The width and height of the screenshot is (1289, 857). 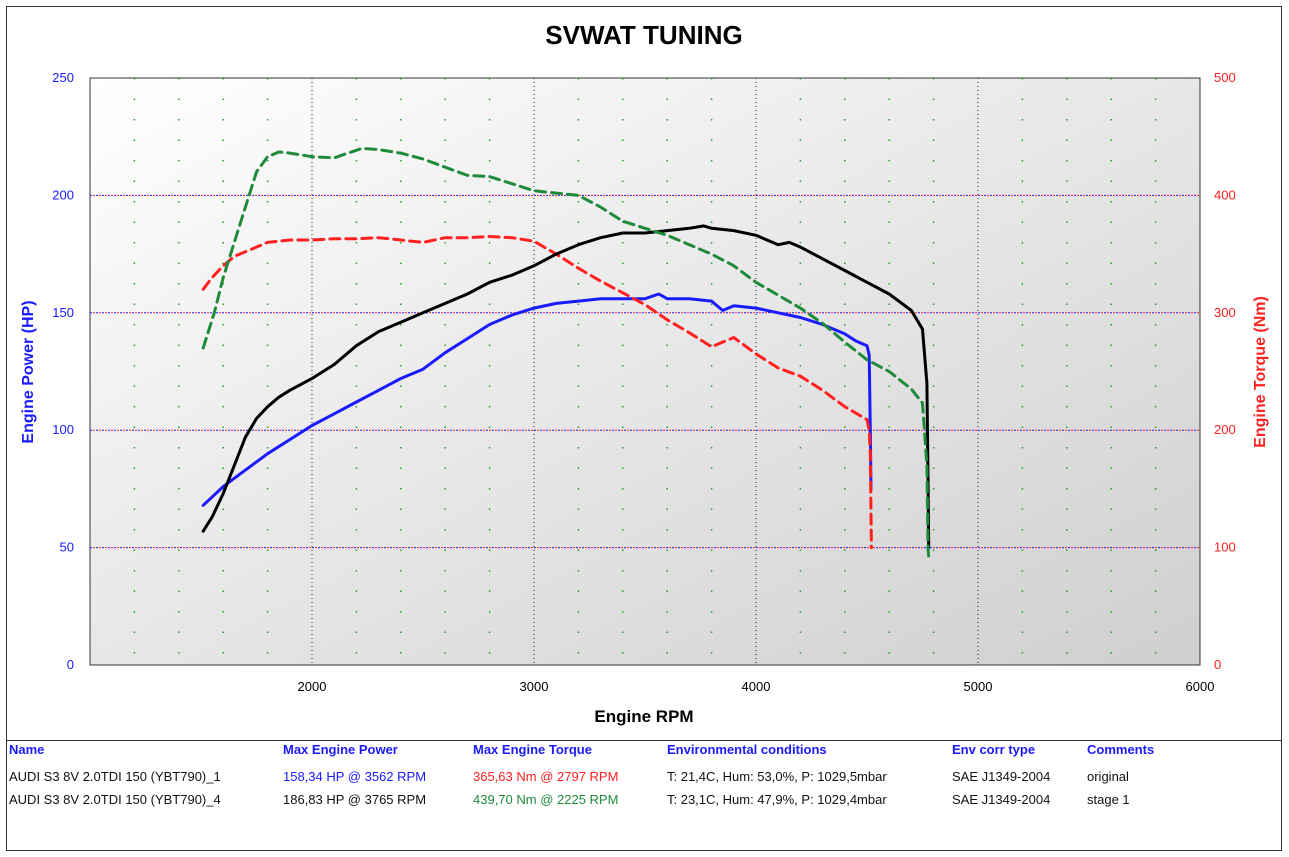 What do you see at coordinates (1001, 799) in the screenshot?
I see `row-2-env-corr: SAE J1349-2004` at bounding box center [1001, 799].